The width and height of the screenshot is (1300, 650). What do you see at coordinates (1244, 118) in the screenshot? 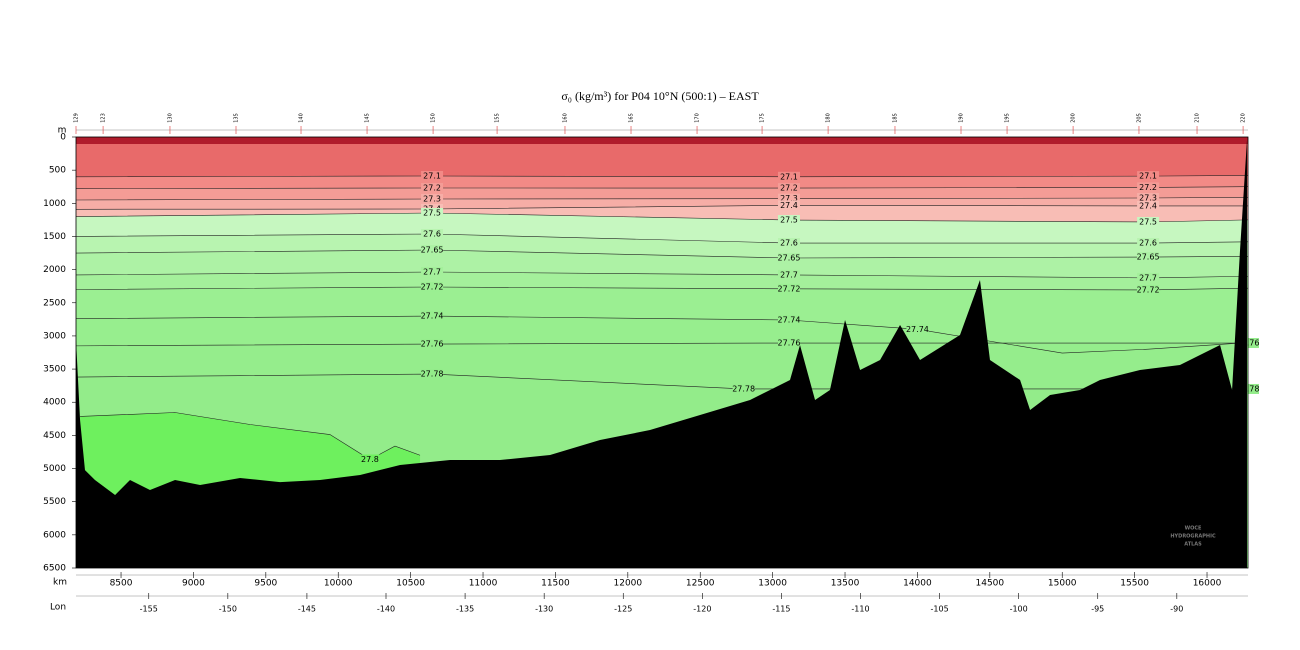
I see `station-label: 220` at bounding box center [1244, 118].